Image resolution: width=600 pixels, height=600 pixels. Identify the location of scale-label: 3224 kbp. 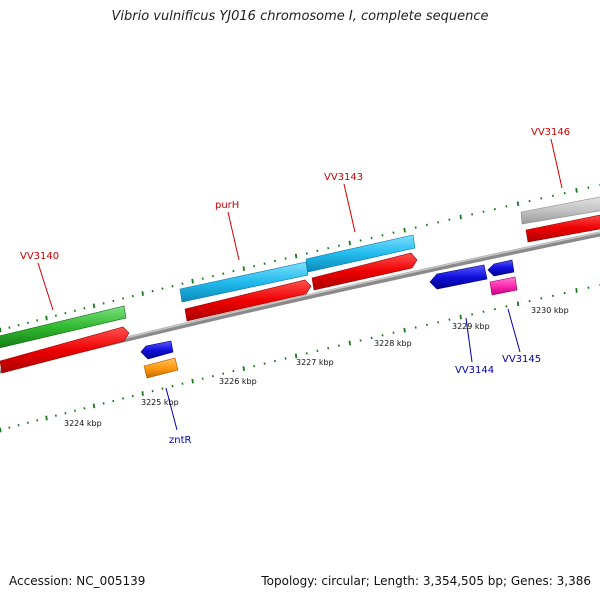
(83, 423).